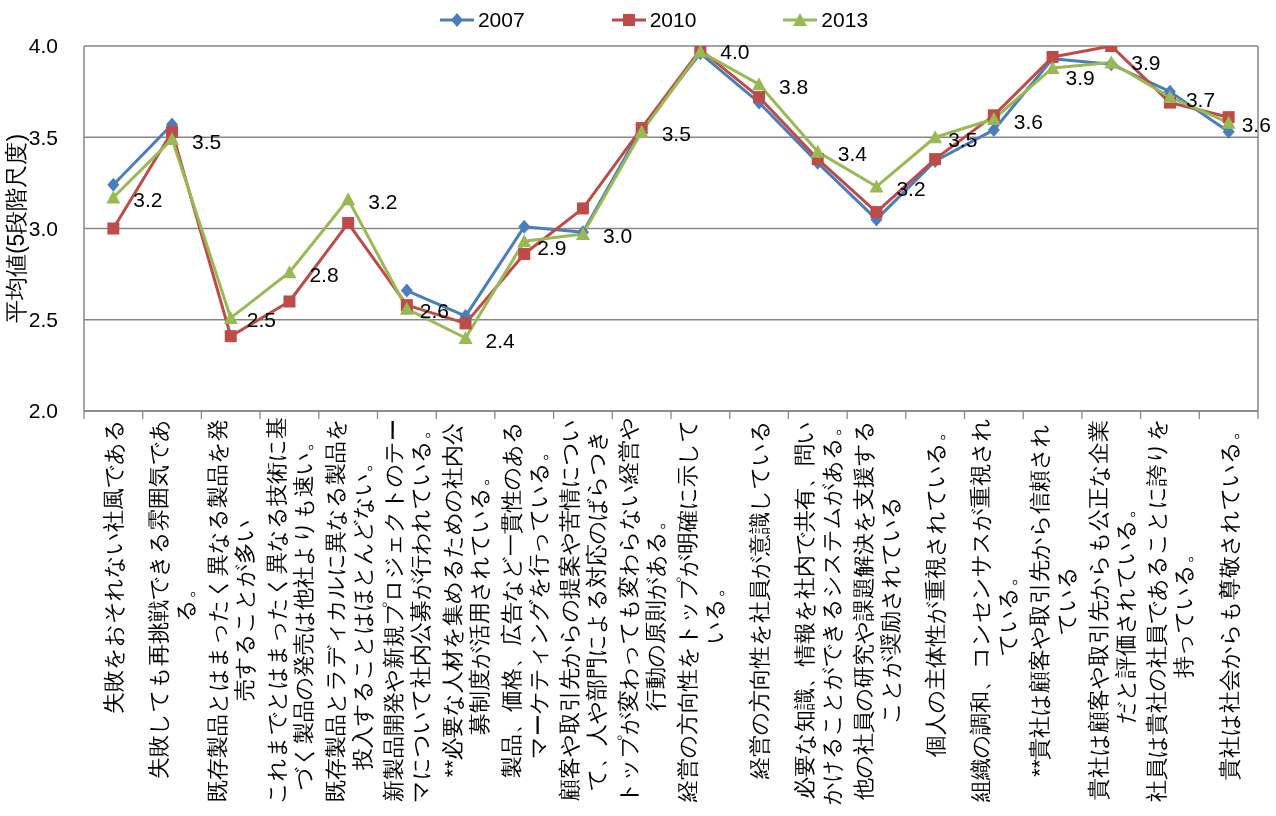 Image resolution: width=1276 pixels, height=816 pixels. I want to click on legend-label: 2007, so click(501, 20).